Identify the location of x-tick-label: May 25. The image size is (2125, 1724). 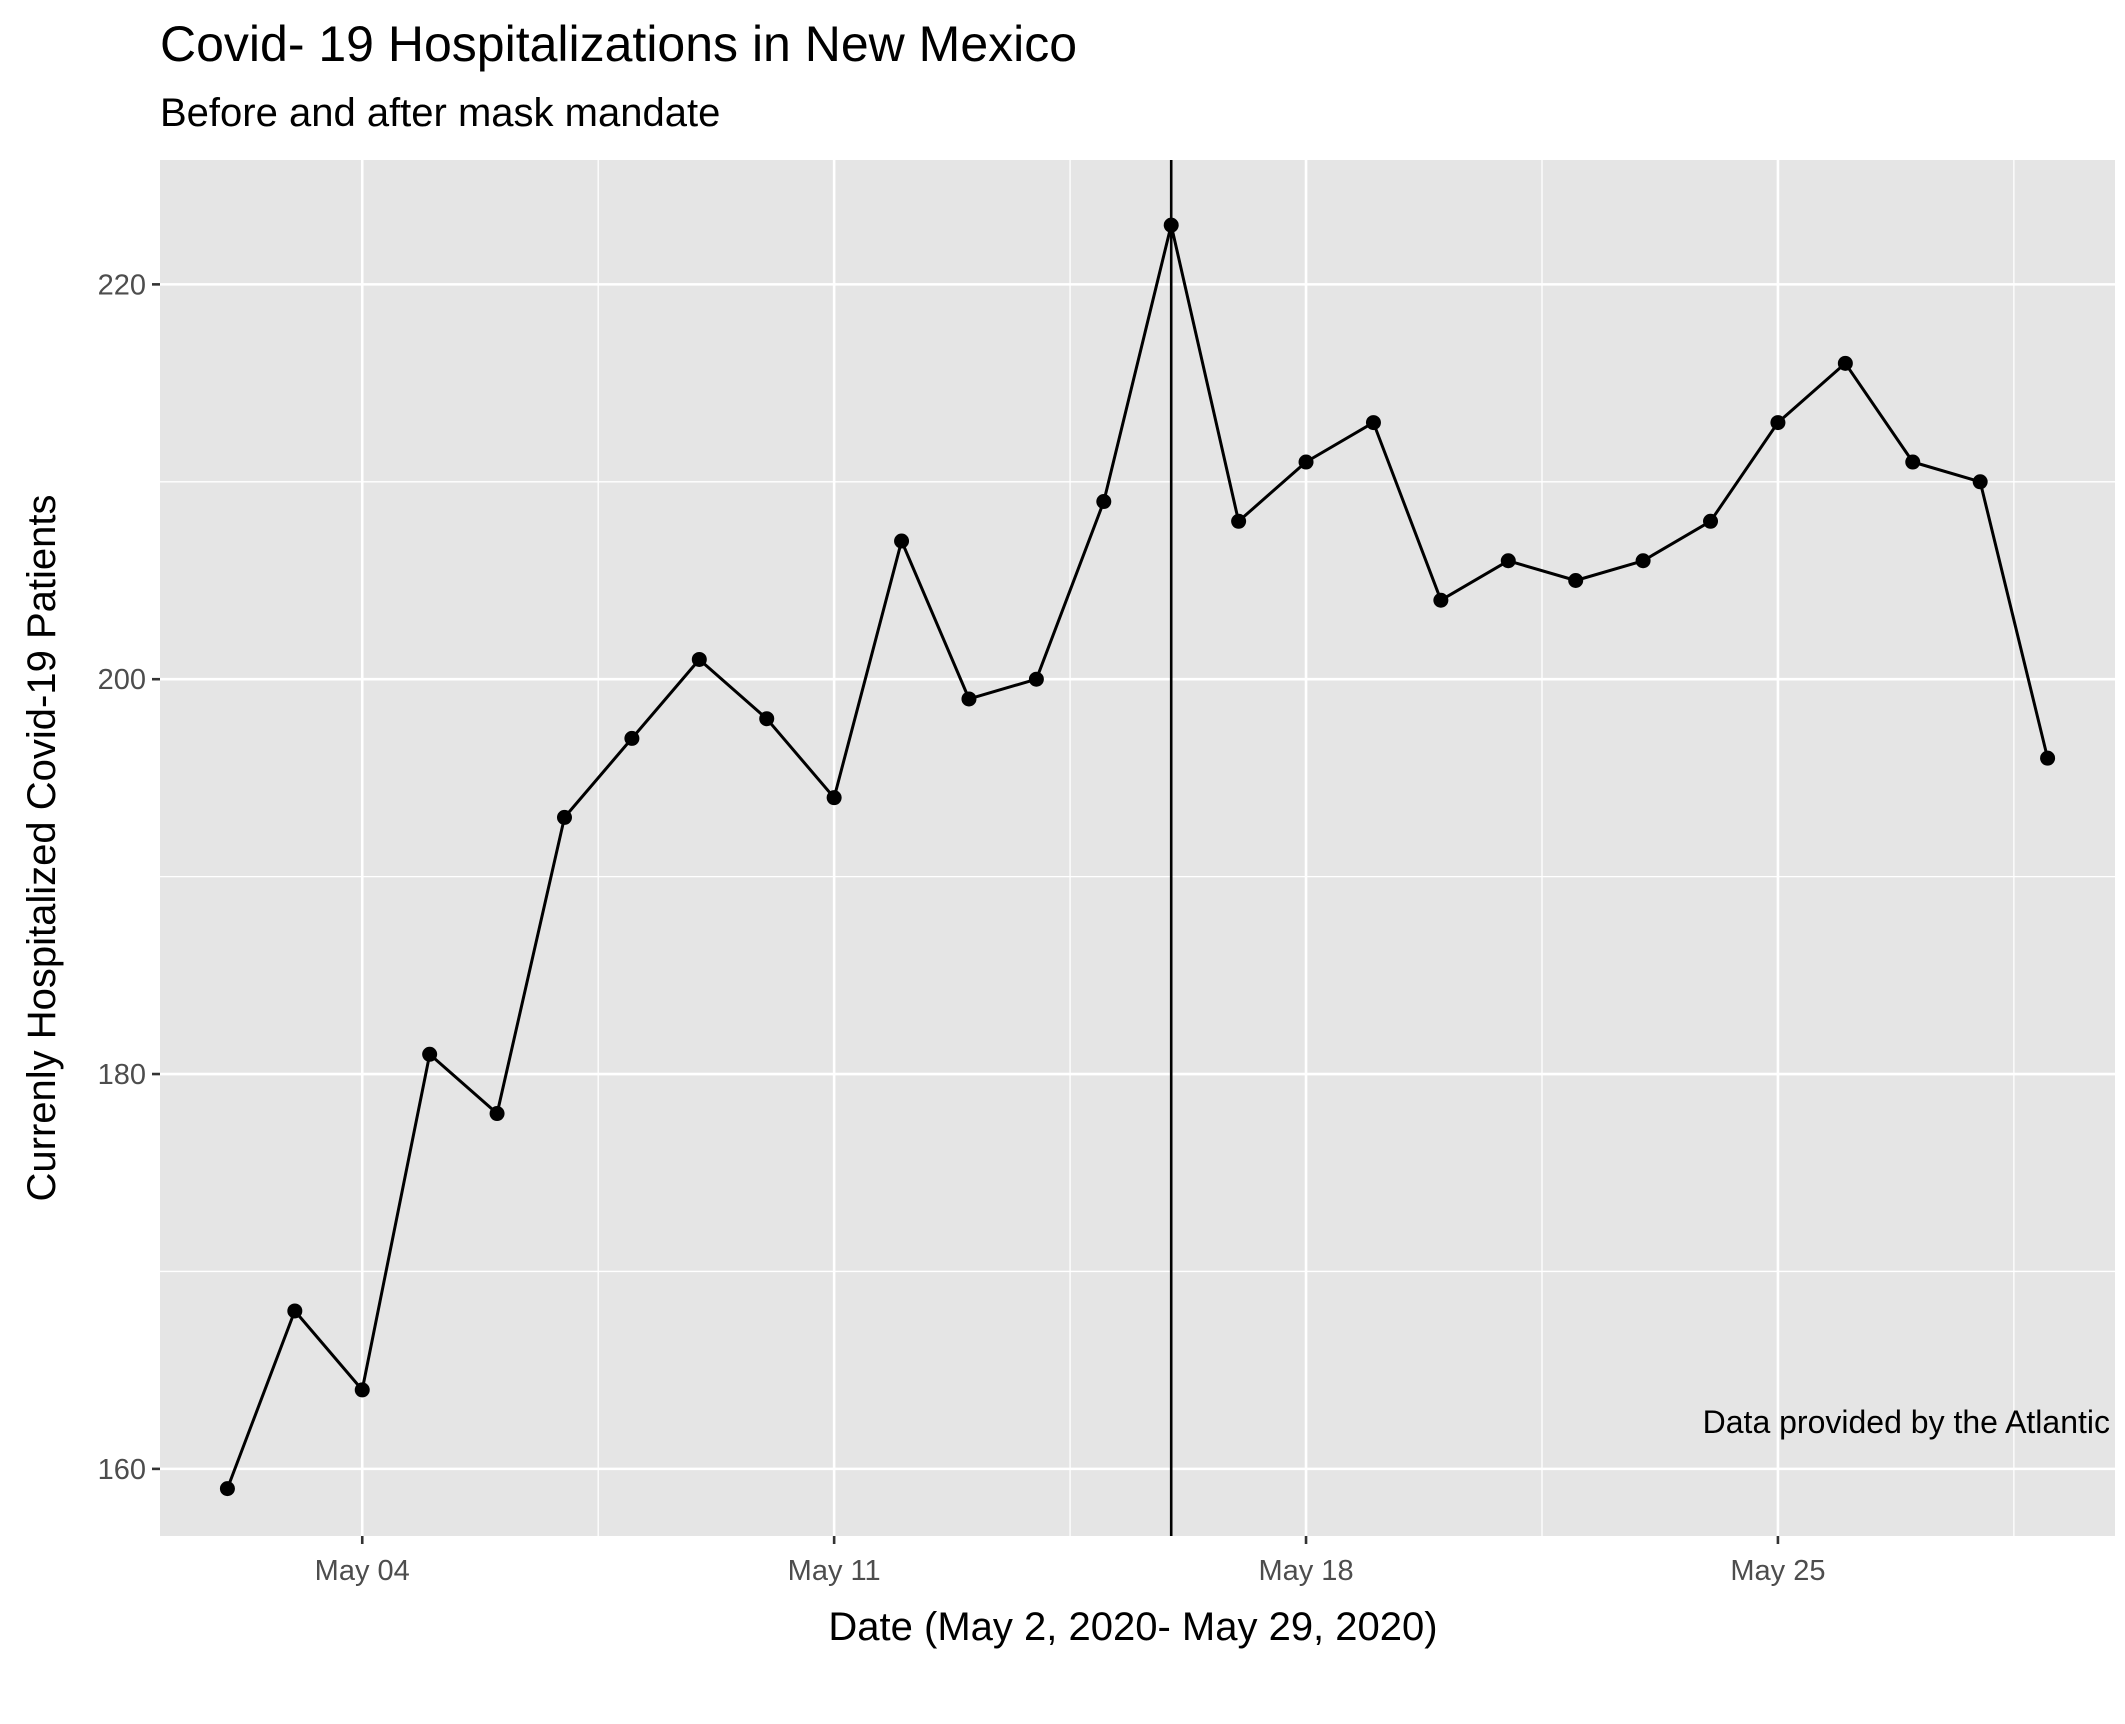
(1777, 1571).